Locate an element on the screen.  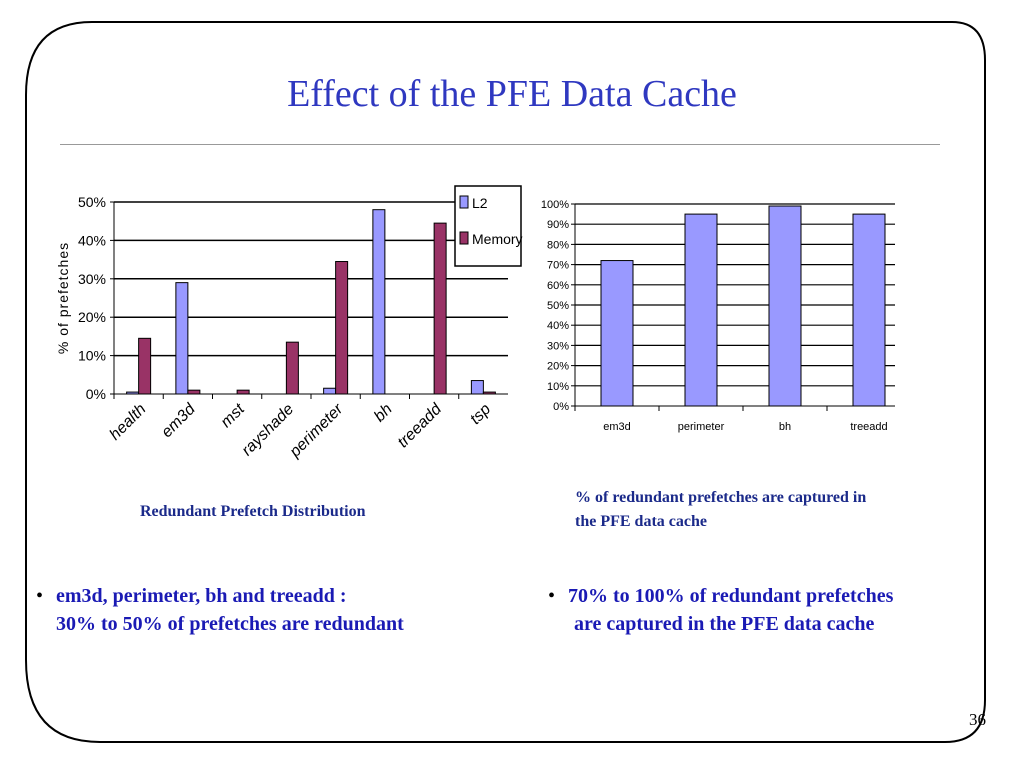
bar-memory-mst is located at coordinates (243, 392).